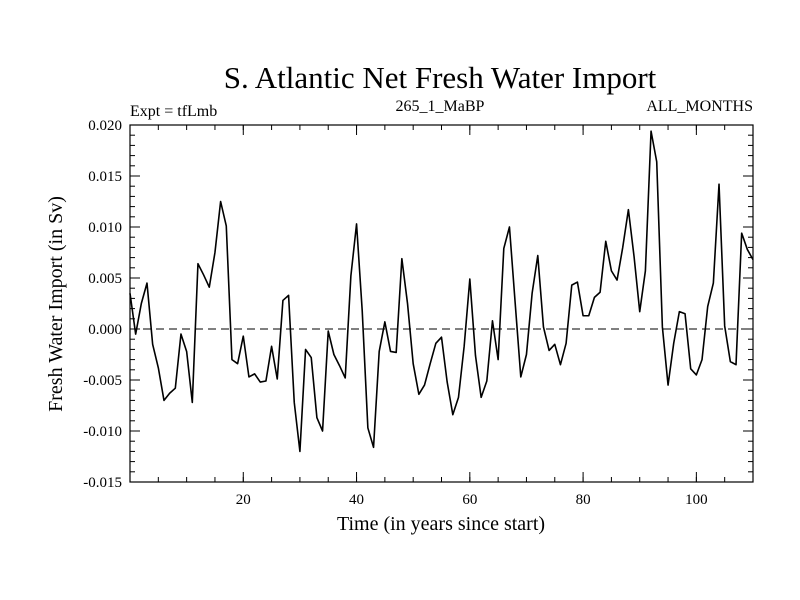  What do you see at coordinates (56, 304) in the screenshot?
I see `y-axis-label: Fresh Water Import (in Sv)` at bounding box center [56, 304].